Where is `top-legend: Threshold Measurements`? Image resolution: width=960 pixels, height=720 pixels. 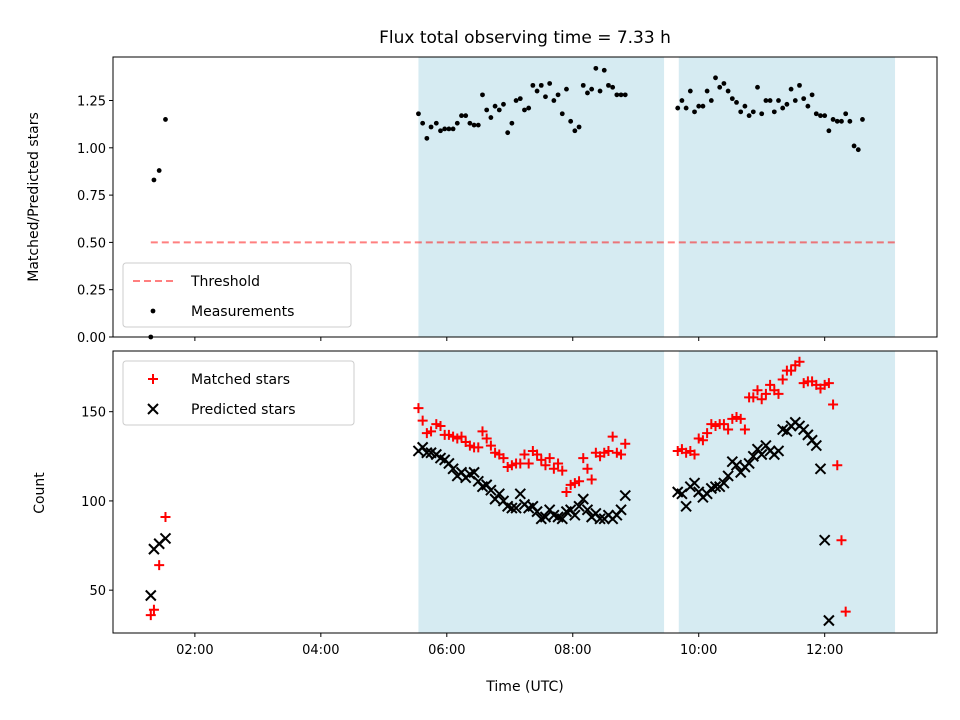 top-legend: Threshold Measurements is located at coordinates (237, 295).